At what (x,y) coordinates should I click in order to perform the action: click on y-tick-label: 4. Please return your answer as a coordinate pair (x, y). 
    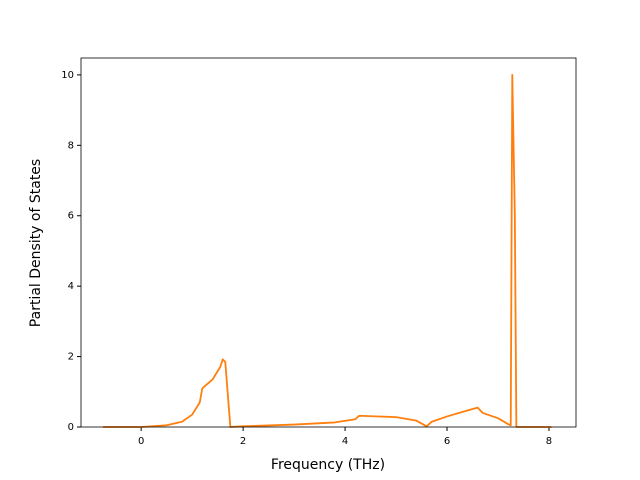
    Looking at the image, I should click on (71, 286).